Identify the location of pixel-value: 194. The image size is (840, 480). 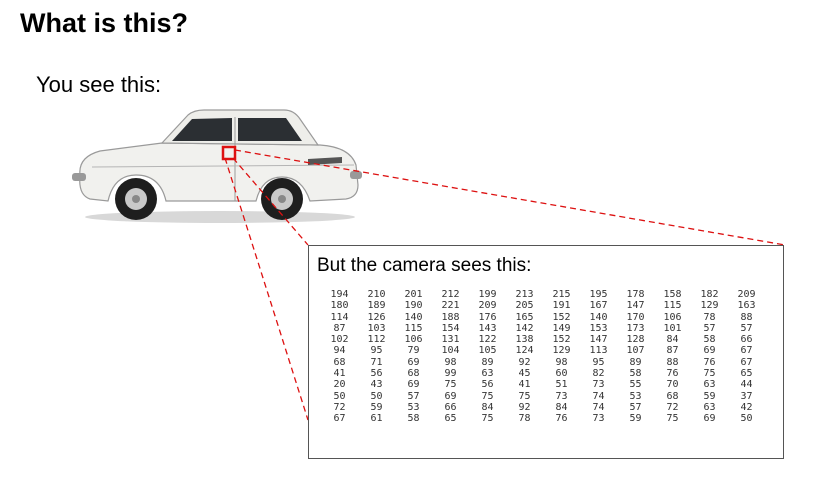
(339, 294).